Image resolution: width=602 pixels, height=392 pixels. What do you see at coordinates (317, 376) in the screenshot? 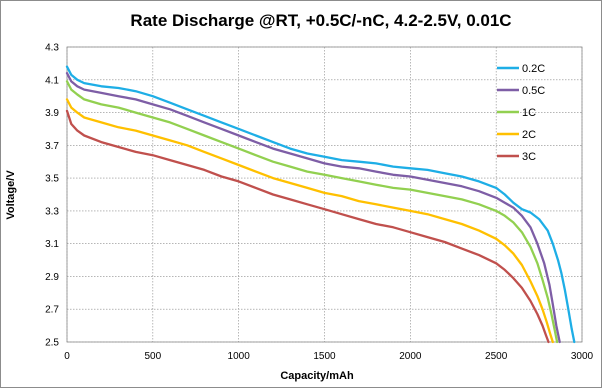
I see `x-axis-label: Capacity/mAh` at bounding box center [317, 376].